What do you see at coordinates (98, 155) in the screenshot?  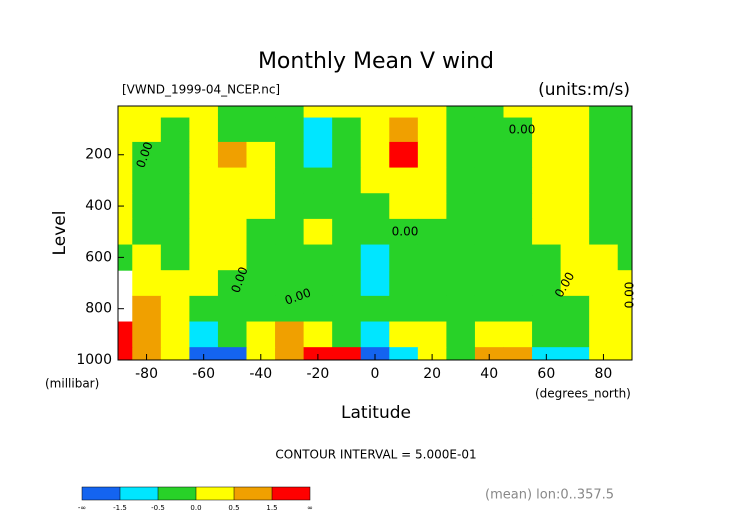 I see `y-tick-label: 200` at bounding box center [98, 155].